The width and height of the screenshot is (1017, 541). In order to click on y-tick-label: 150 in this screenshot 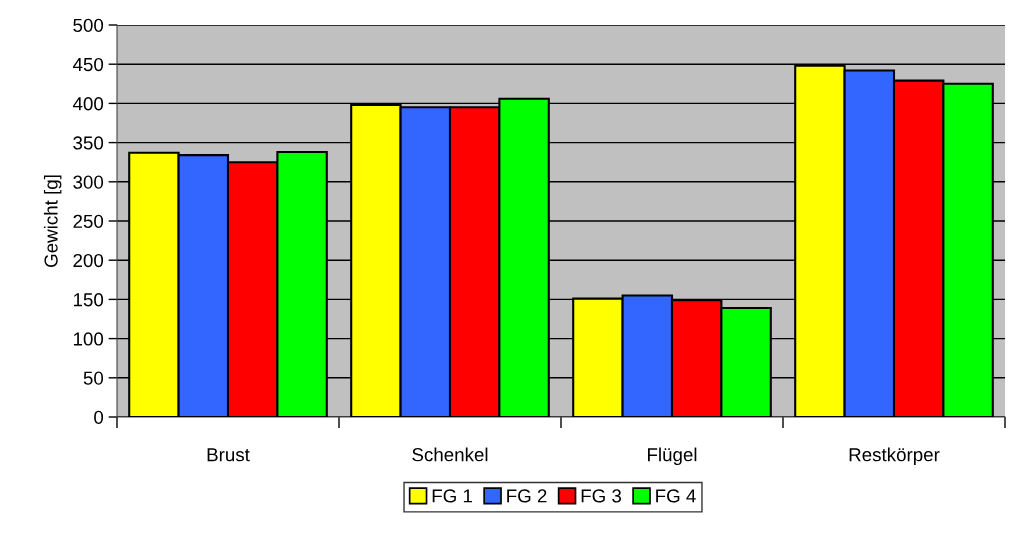, I will do `click(88, 300)`.